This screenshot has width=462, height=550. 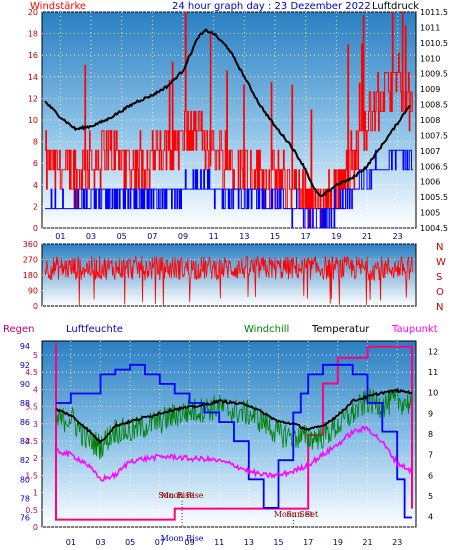 What do you see at coordinates (430, 120) in the screenshot?
I see `pressure-y-tick-label: 1008` at bounding box center [430, 120].